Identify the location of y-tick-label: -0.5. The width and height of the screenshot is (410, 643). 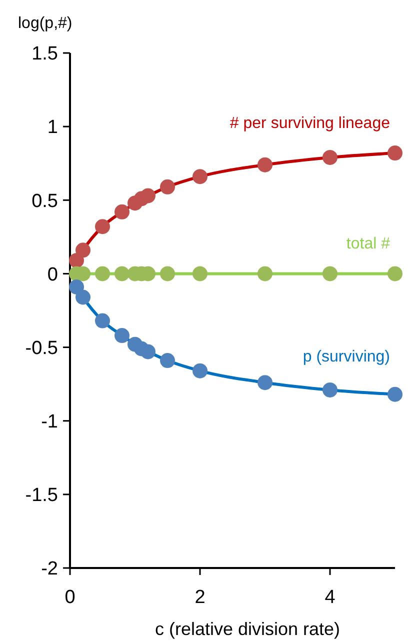
(41, 348).